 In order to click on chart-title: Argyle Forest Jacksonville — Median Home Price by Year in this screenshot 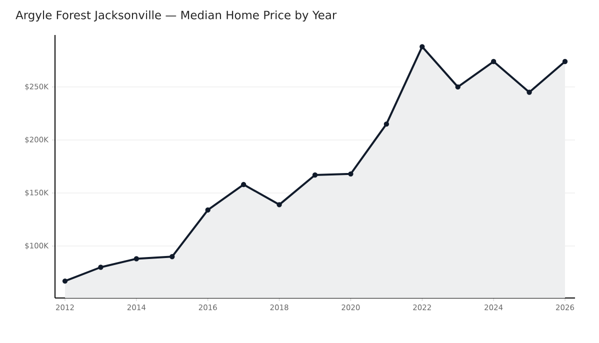, I will do `click(176, 16)`.